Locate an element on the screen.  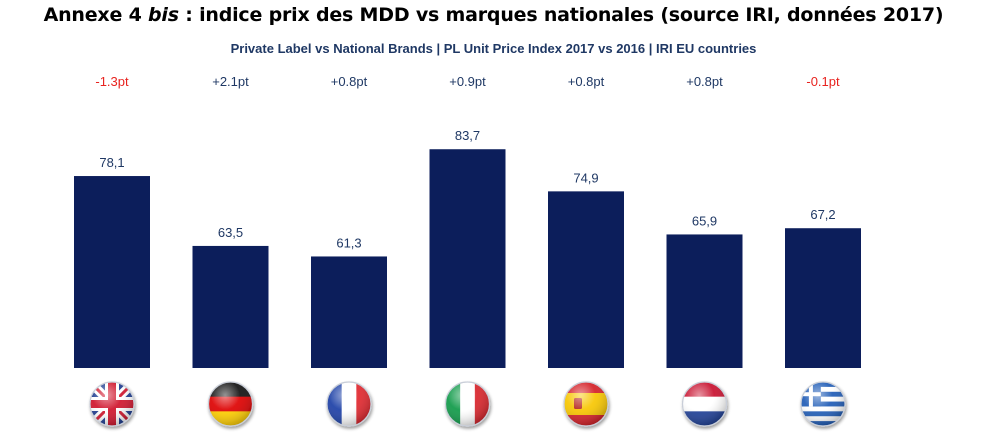
bar-france is located at coordinates (349, 312).